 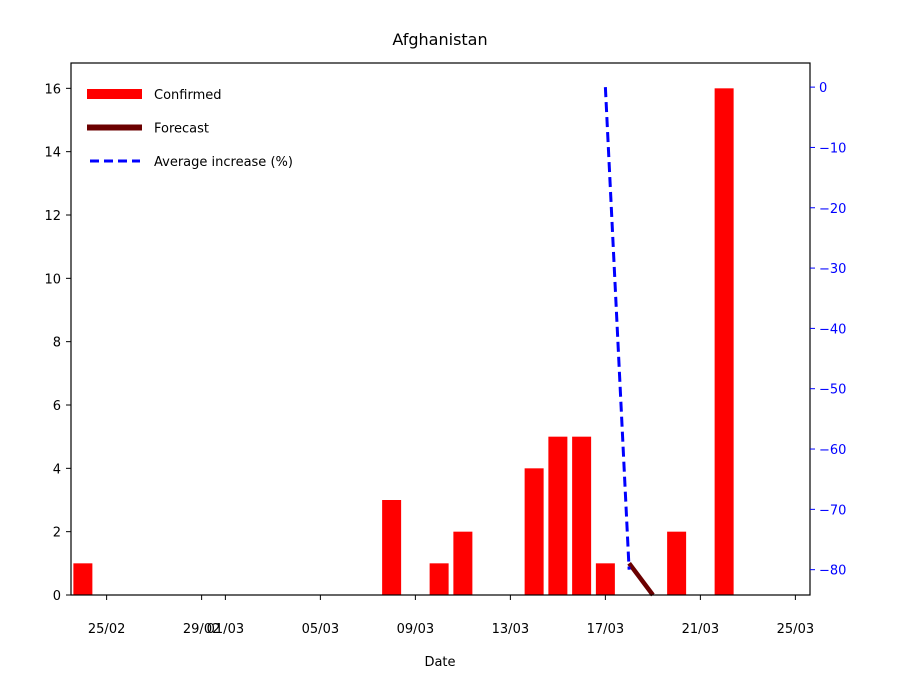 I want to click on y-tick-label-0: 0, so click(x=57, y=596).